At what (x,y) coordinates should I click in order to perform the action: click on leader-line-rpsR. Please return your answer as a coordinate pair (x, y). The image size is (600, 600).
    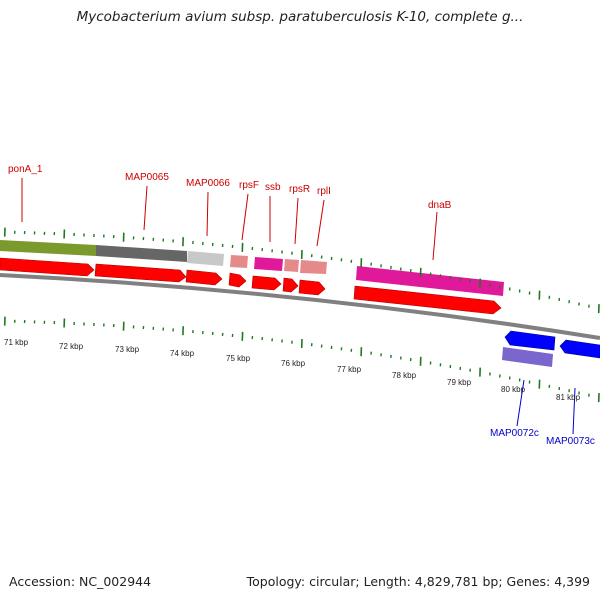
    Looking at the image, I should click on (296, 221).